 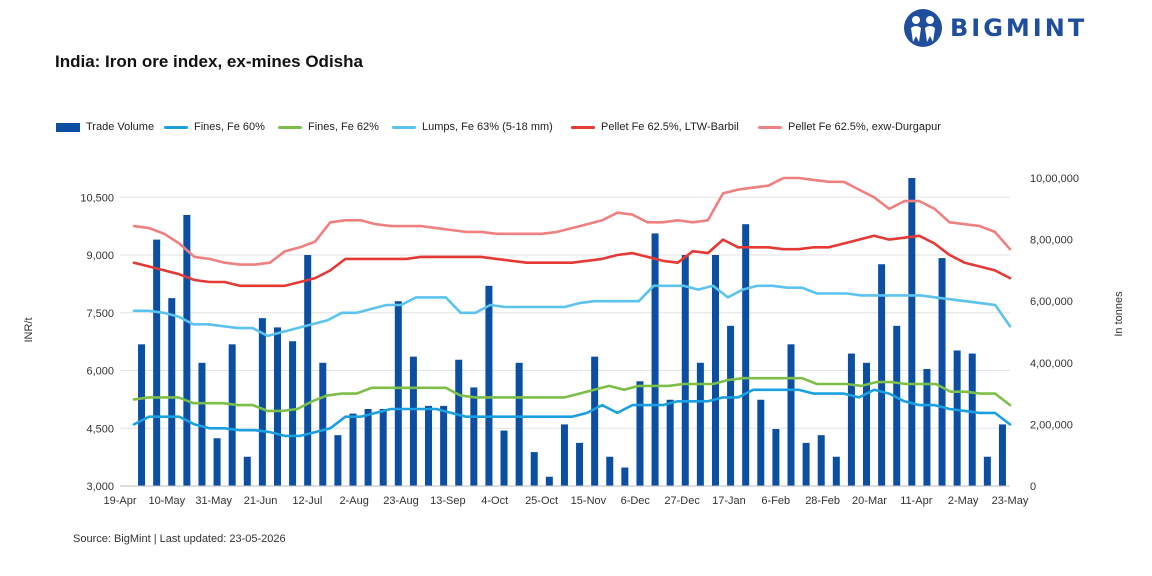 I want to click on x-tick-label: 17-Jan, so click(x=729, y=501).